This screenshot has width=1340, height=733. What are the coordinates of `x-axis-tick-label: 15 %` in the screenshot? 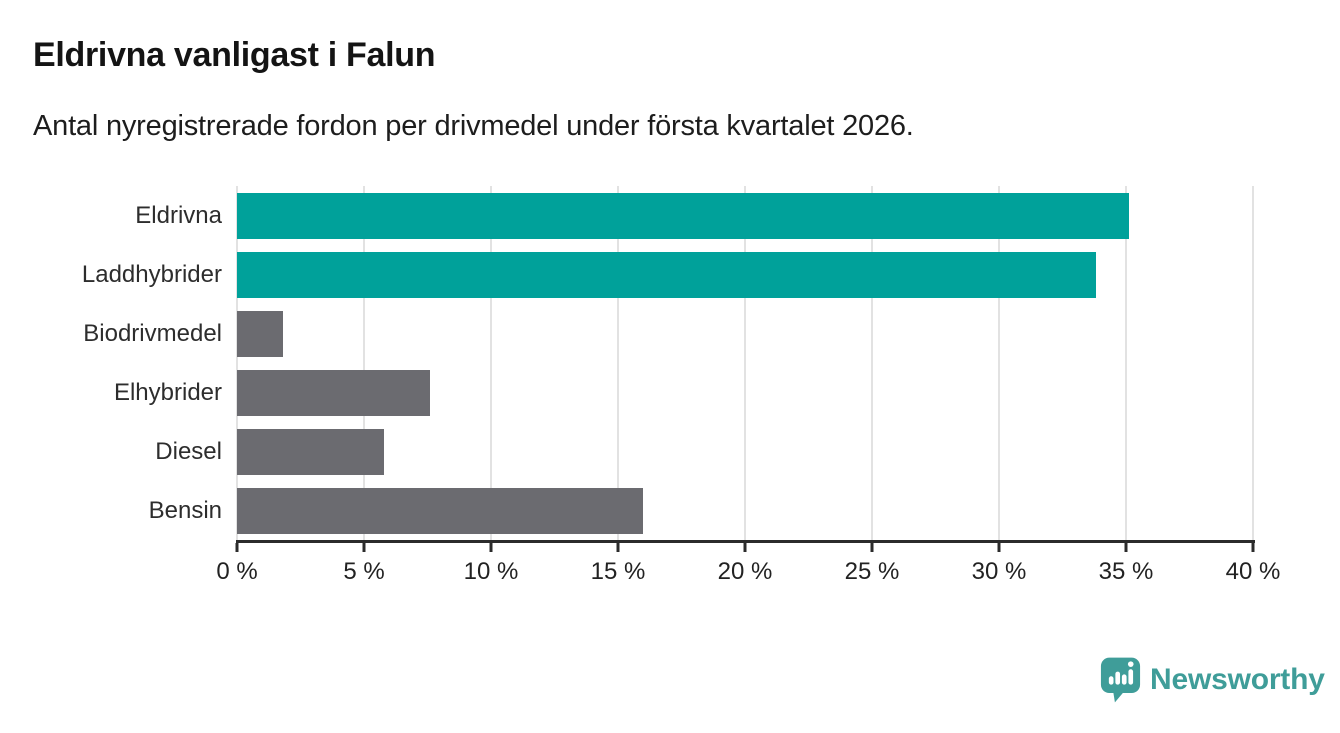 It's located at (618, 571).